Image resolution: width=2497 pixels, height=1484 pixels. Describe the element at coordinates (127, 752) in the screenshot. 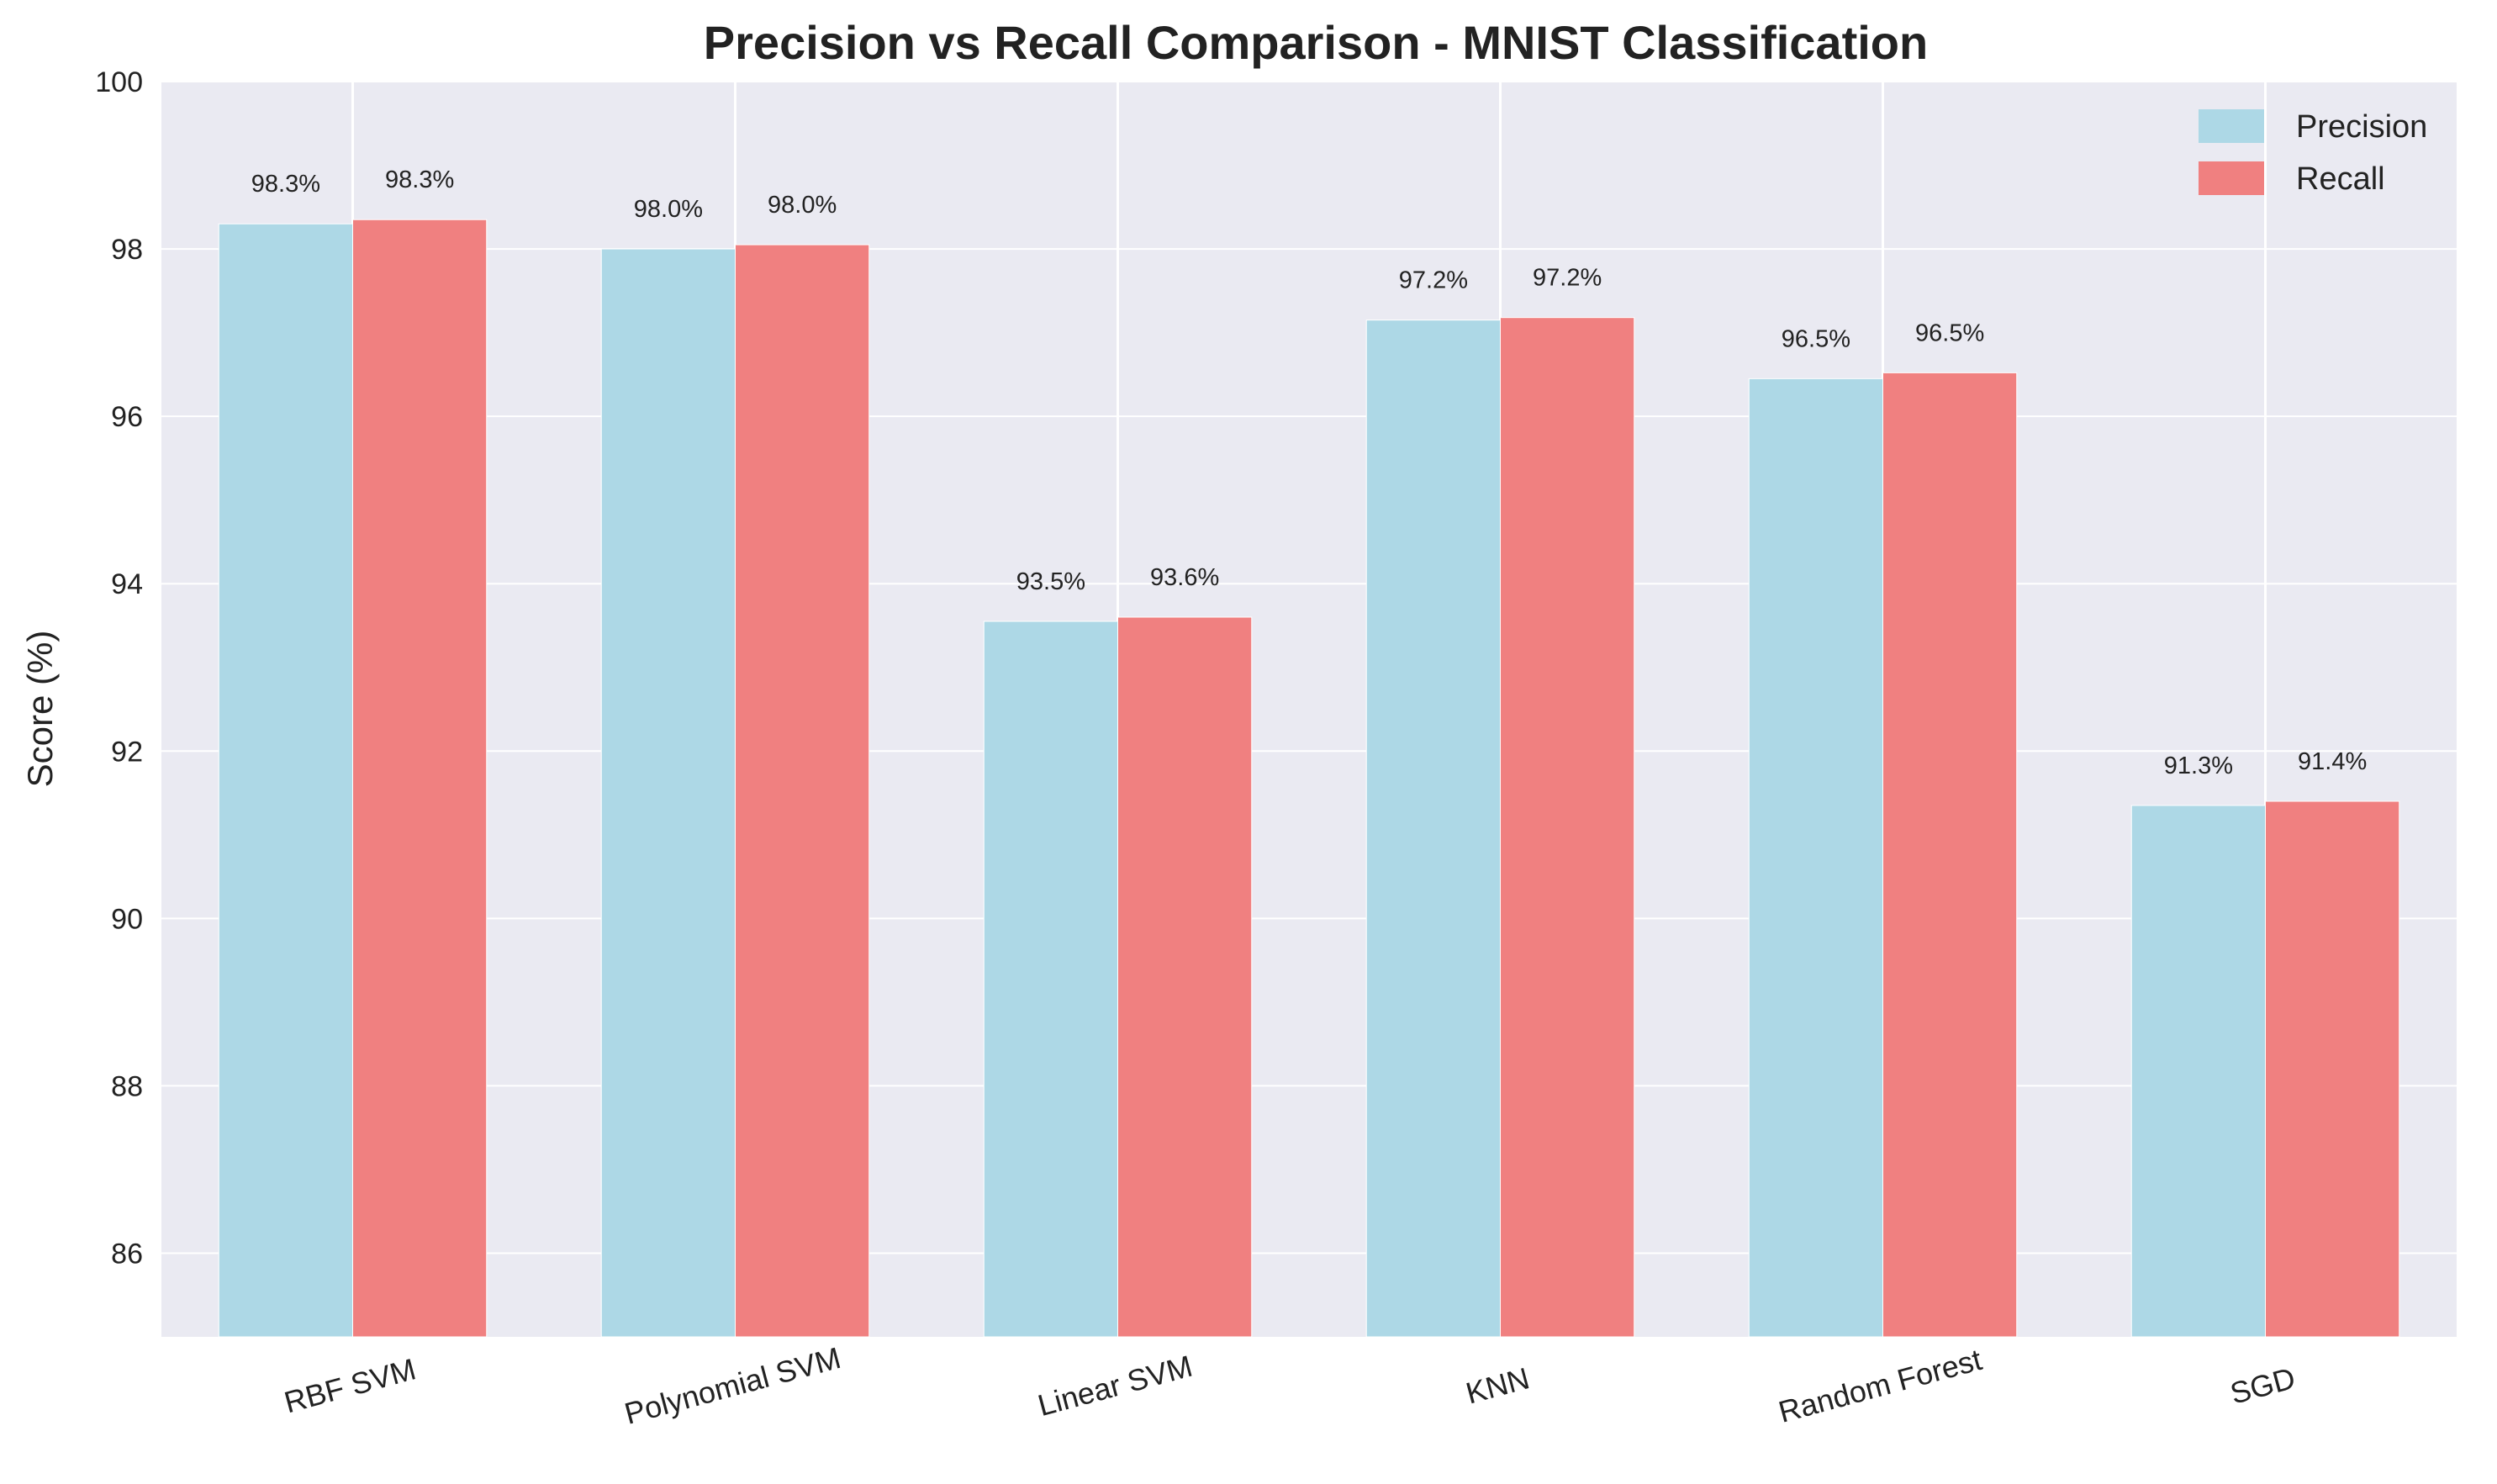

I see `y-tick-label: 92` at that location.